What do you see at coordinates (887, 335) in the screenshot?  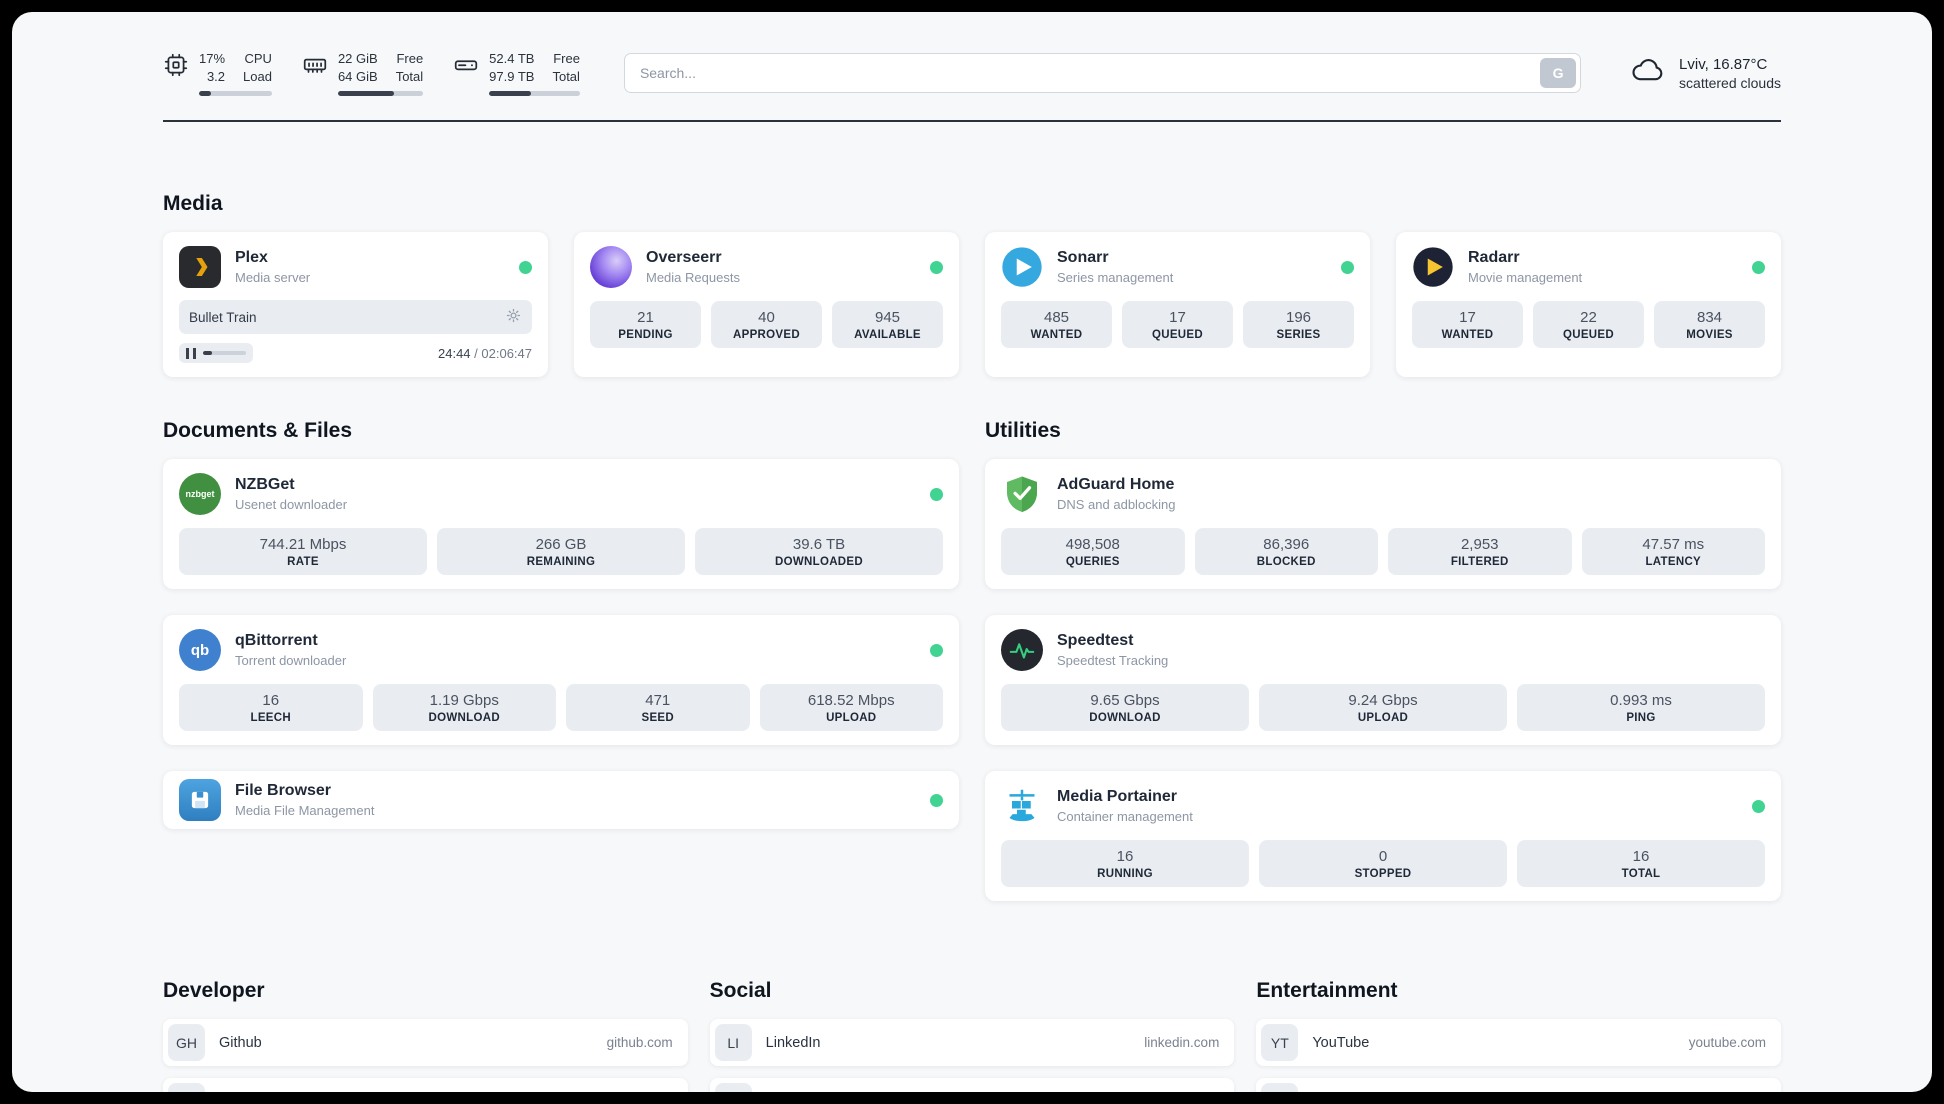 I see `stat-label: AVAILABLE` at bounding box center [887, 335].